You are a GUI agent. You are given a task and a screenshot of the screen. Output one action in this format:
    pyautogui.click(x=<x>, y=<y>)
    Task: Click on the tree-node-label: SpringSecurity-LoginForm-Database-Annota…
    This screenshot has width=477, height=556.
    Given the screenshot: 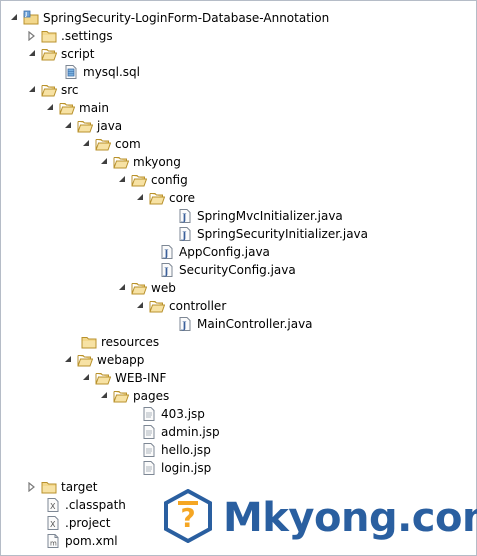 What is the action you would take?
    pyautogui.click(x=186, y=18)
    